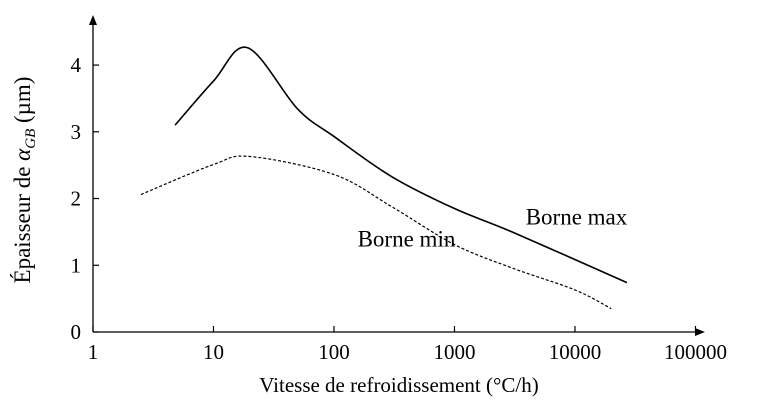 Image resolution: width=762 pixels, height=414 pixels. Describe the element at coordinates (76, 132) in the screenshot. I see `y-tick-label: 3` at that location.